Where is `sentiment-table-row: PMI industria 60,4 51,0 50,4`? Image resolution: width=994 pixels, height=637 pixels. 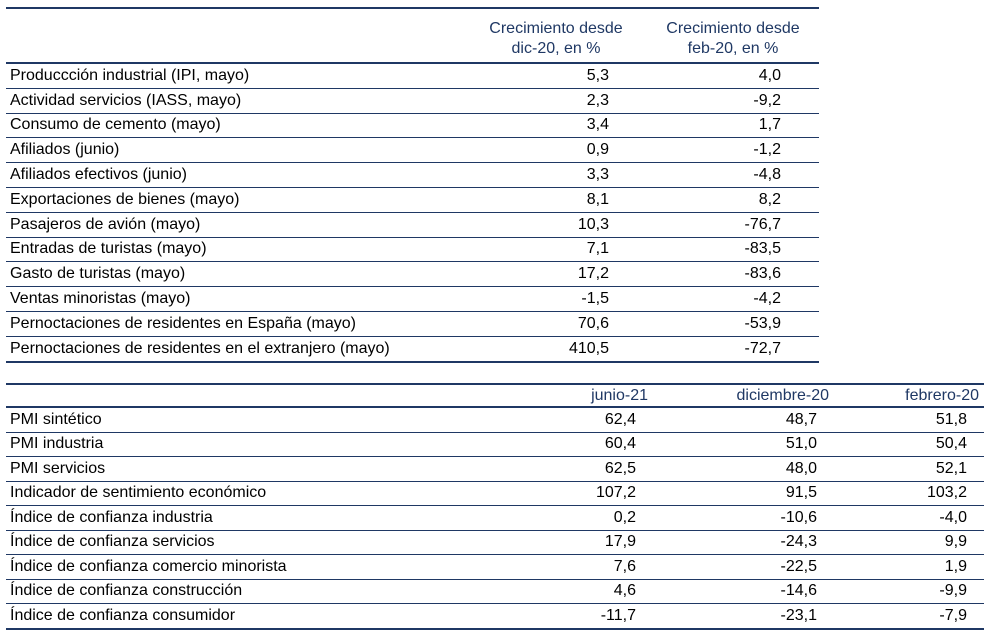
sentiment-table-row: PMI industria 60,4 51,0 50,4 is located at coordinates (495, 444).